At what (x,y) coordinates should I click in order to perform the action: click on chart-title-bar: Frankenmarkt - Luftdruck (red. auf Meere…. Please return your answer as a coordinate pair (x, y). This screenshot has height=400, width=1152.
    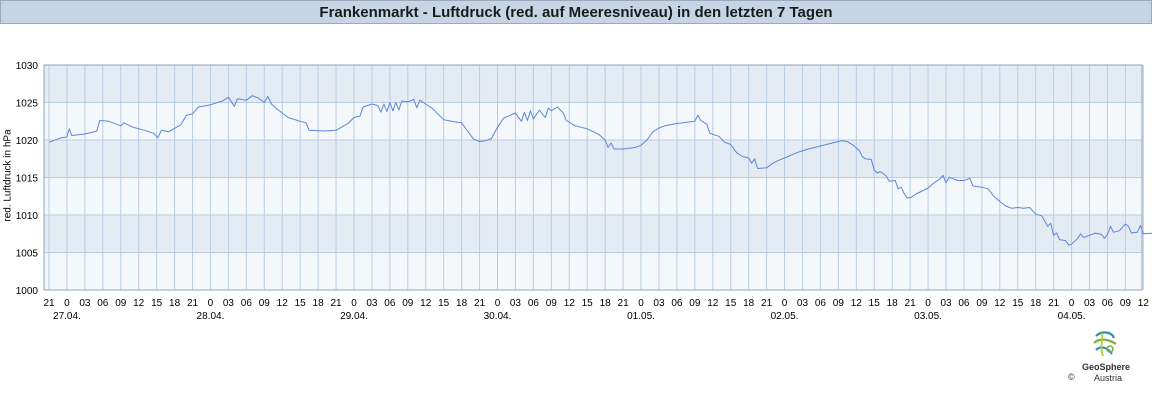
    Looking at the image, I should click on (576, 12).